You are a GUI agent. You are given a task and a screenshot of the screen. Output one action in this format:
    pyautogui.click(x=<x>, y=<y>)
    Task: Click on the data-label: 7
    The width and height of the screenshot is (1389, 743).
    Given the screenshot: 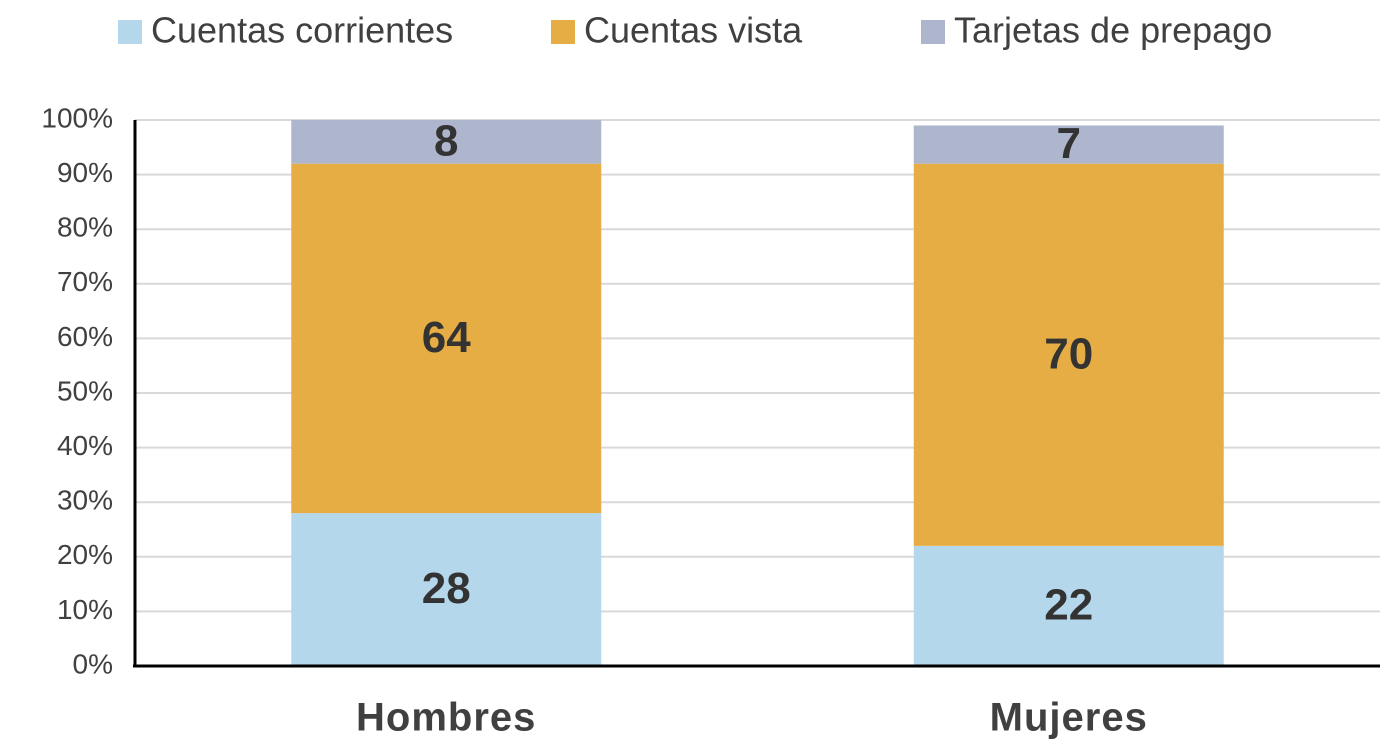 What is the action you would take?
    pyautogui.click(x=1069, y=143)
    